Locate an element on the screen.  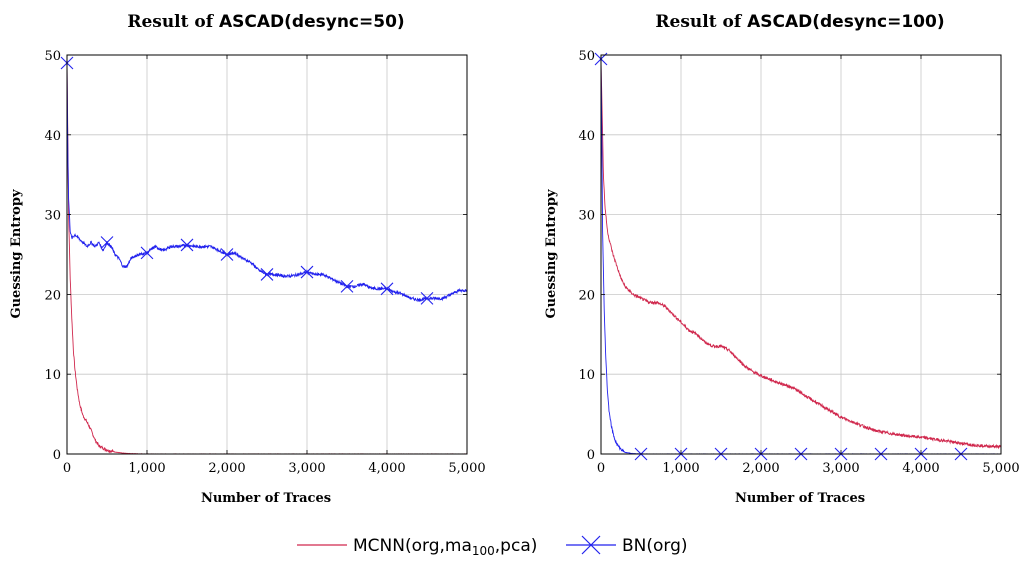
chart-right-x-tick-label: 4,000 is located at coordinates (920, 468).